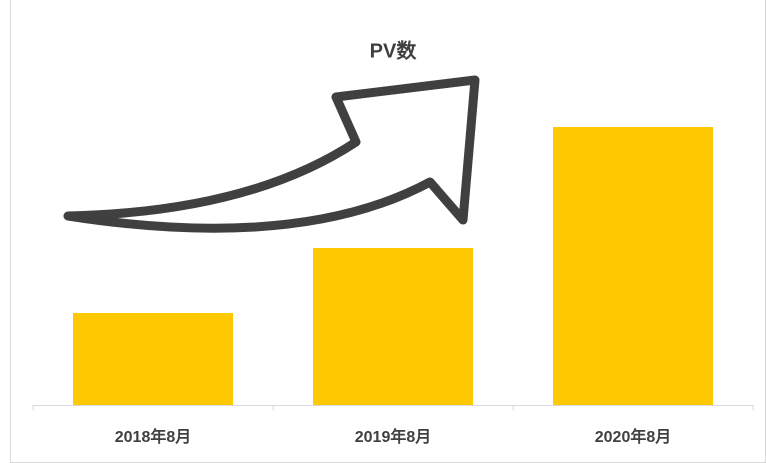  I want to click on x-tick-label: 2020年8月, so click(633, 436).